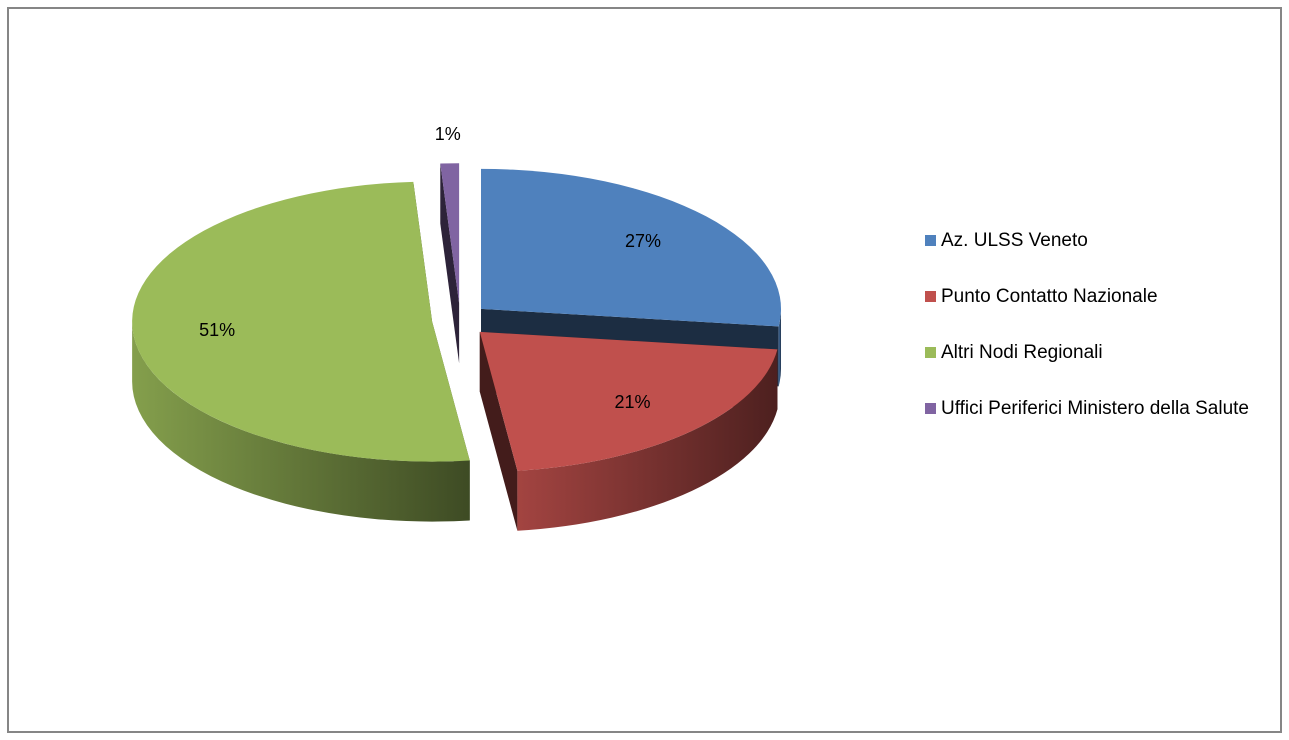  Describe the element at coordinates (217, 330) in the screenshot. I see `data-label: 51%` at that location.